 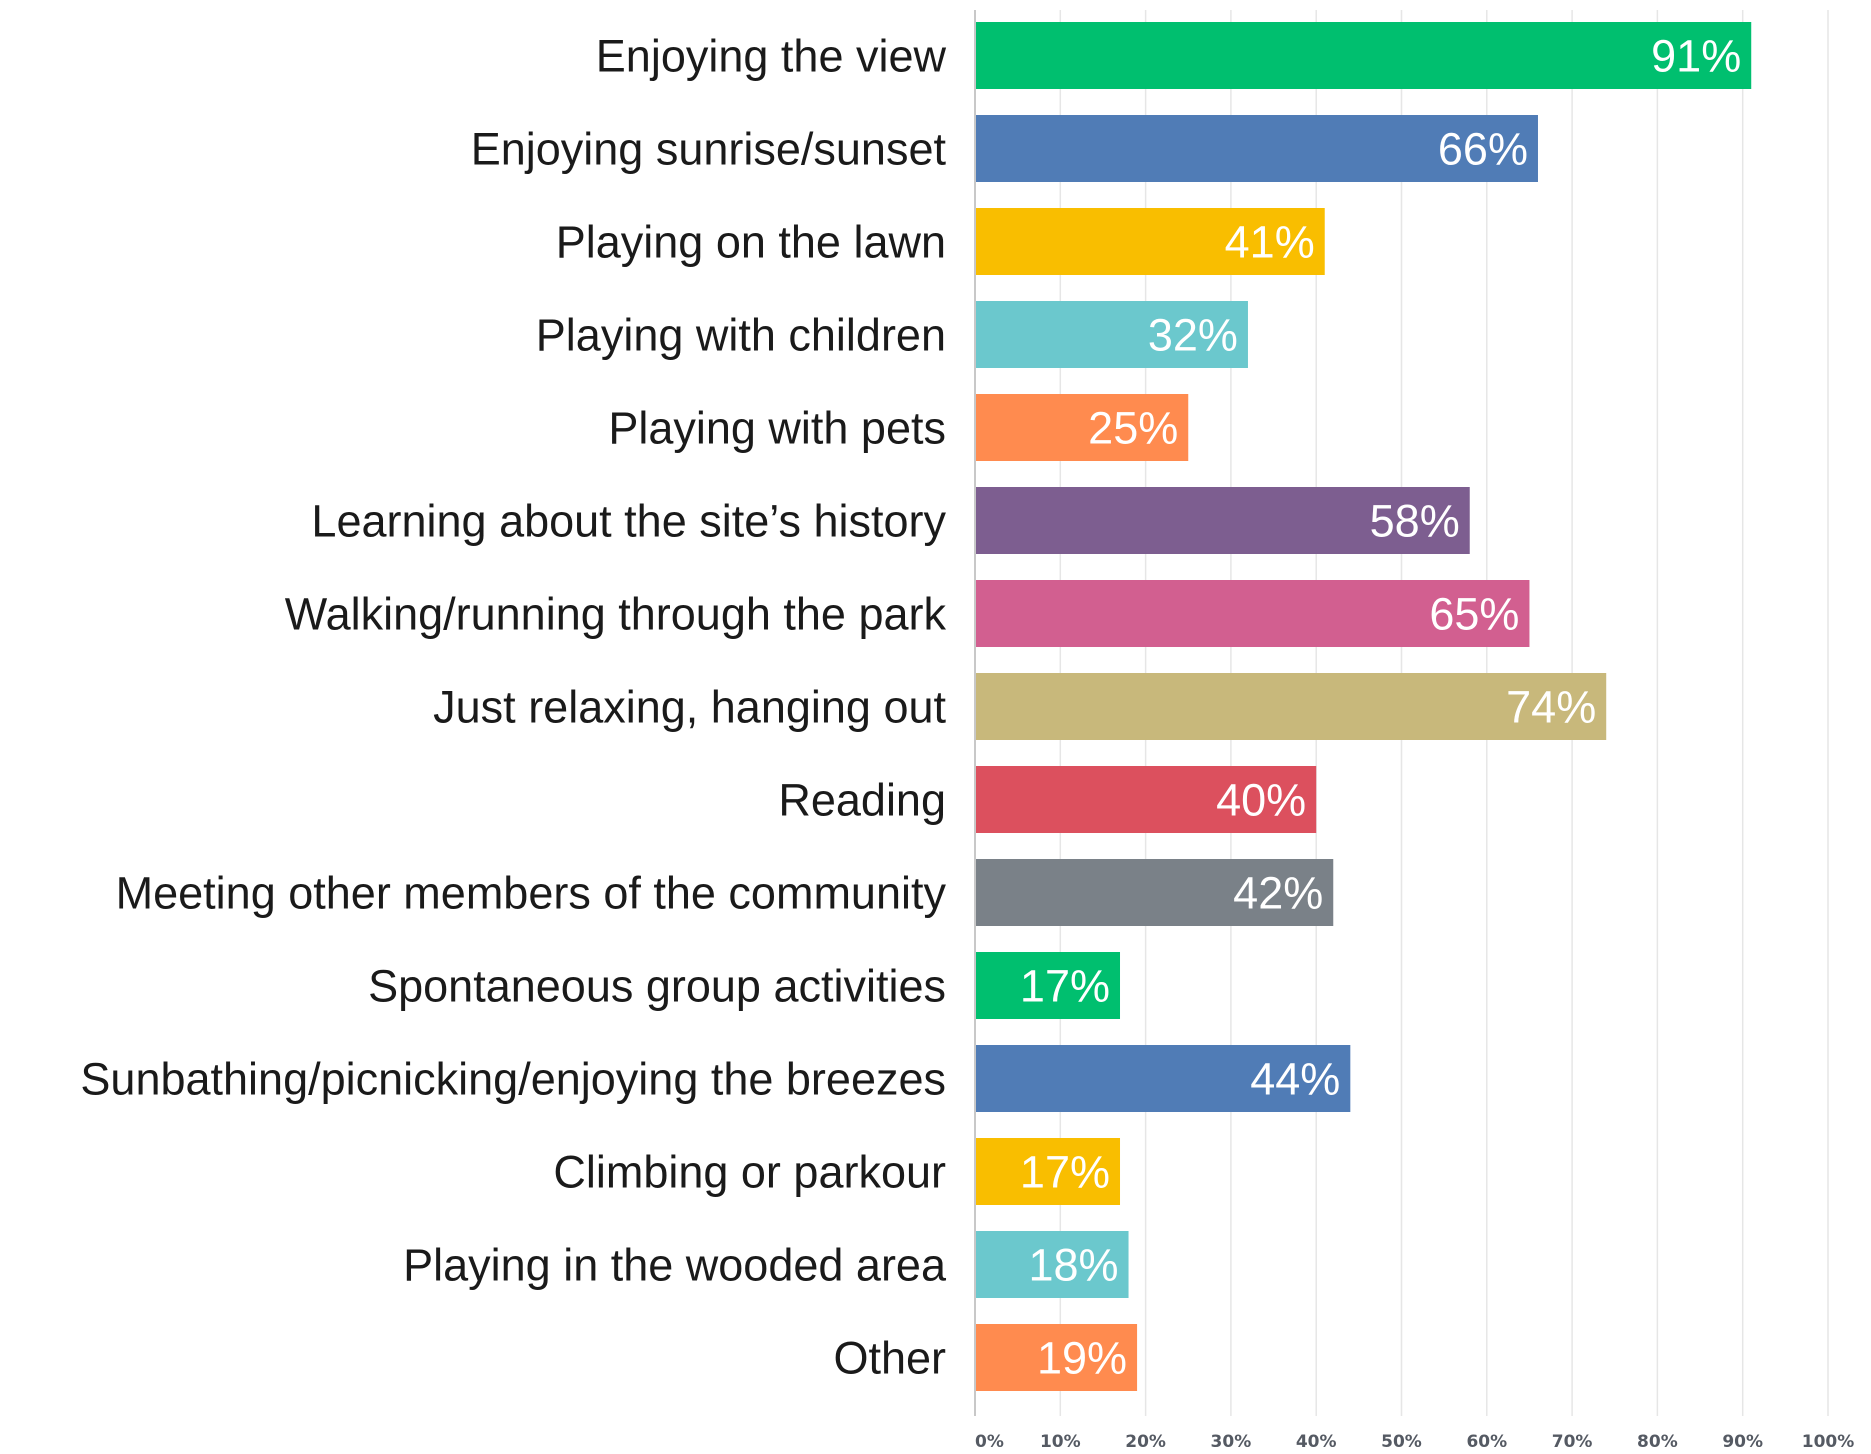 I want to click on x-tick-label: 20%, so click(x=1145, y=1442).